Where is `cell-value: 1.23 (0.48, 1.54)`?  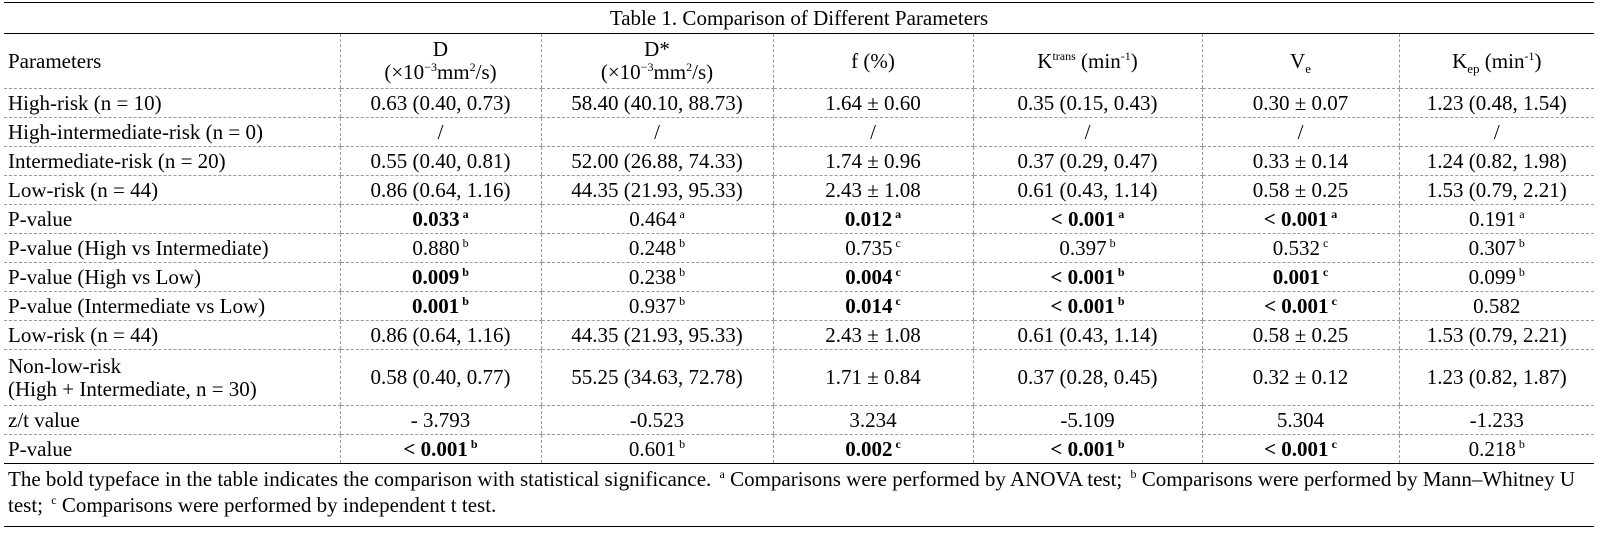 cell-value: 1.23 (0.48, 1.54) is located at coordinates (1496, 102).